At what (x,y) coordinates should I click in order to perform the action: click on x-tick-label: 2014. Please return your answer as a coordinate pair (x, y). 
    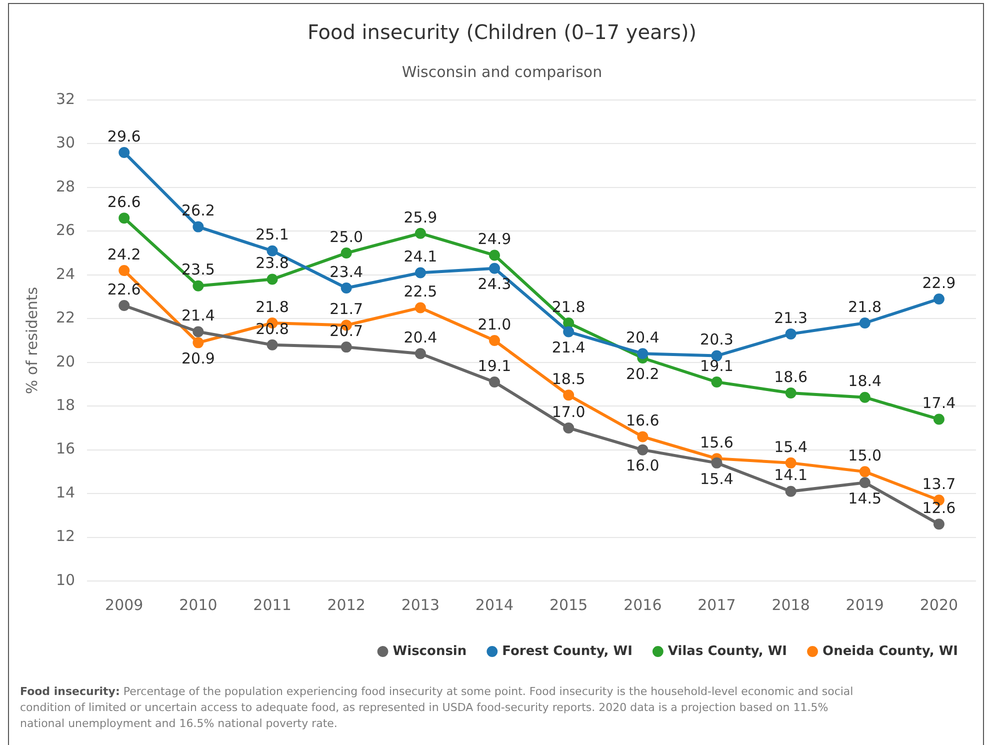
    Looking at the image, I should click on (494, 605).